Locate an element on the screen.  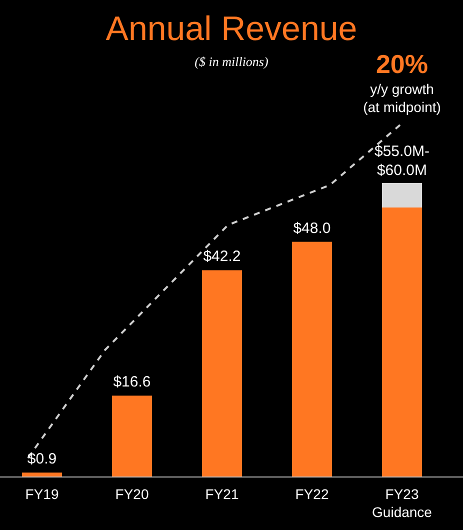
x-tick-label: FY21 is located at coordinates (222, 494).